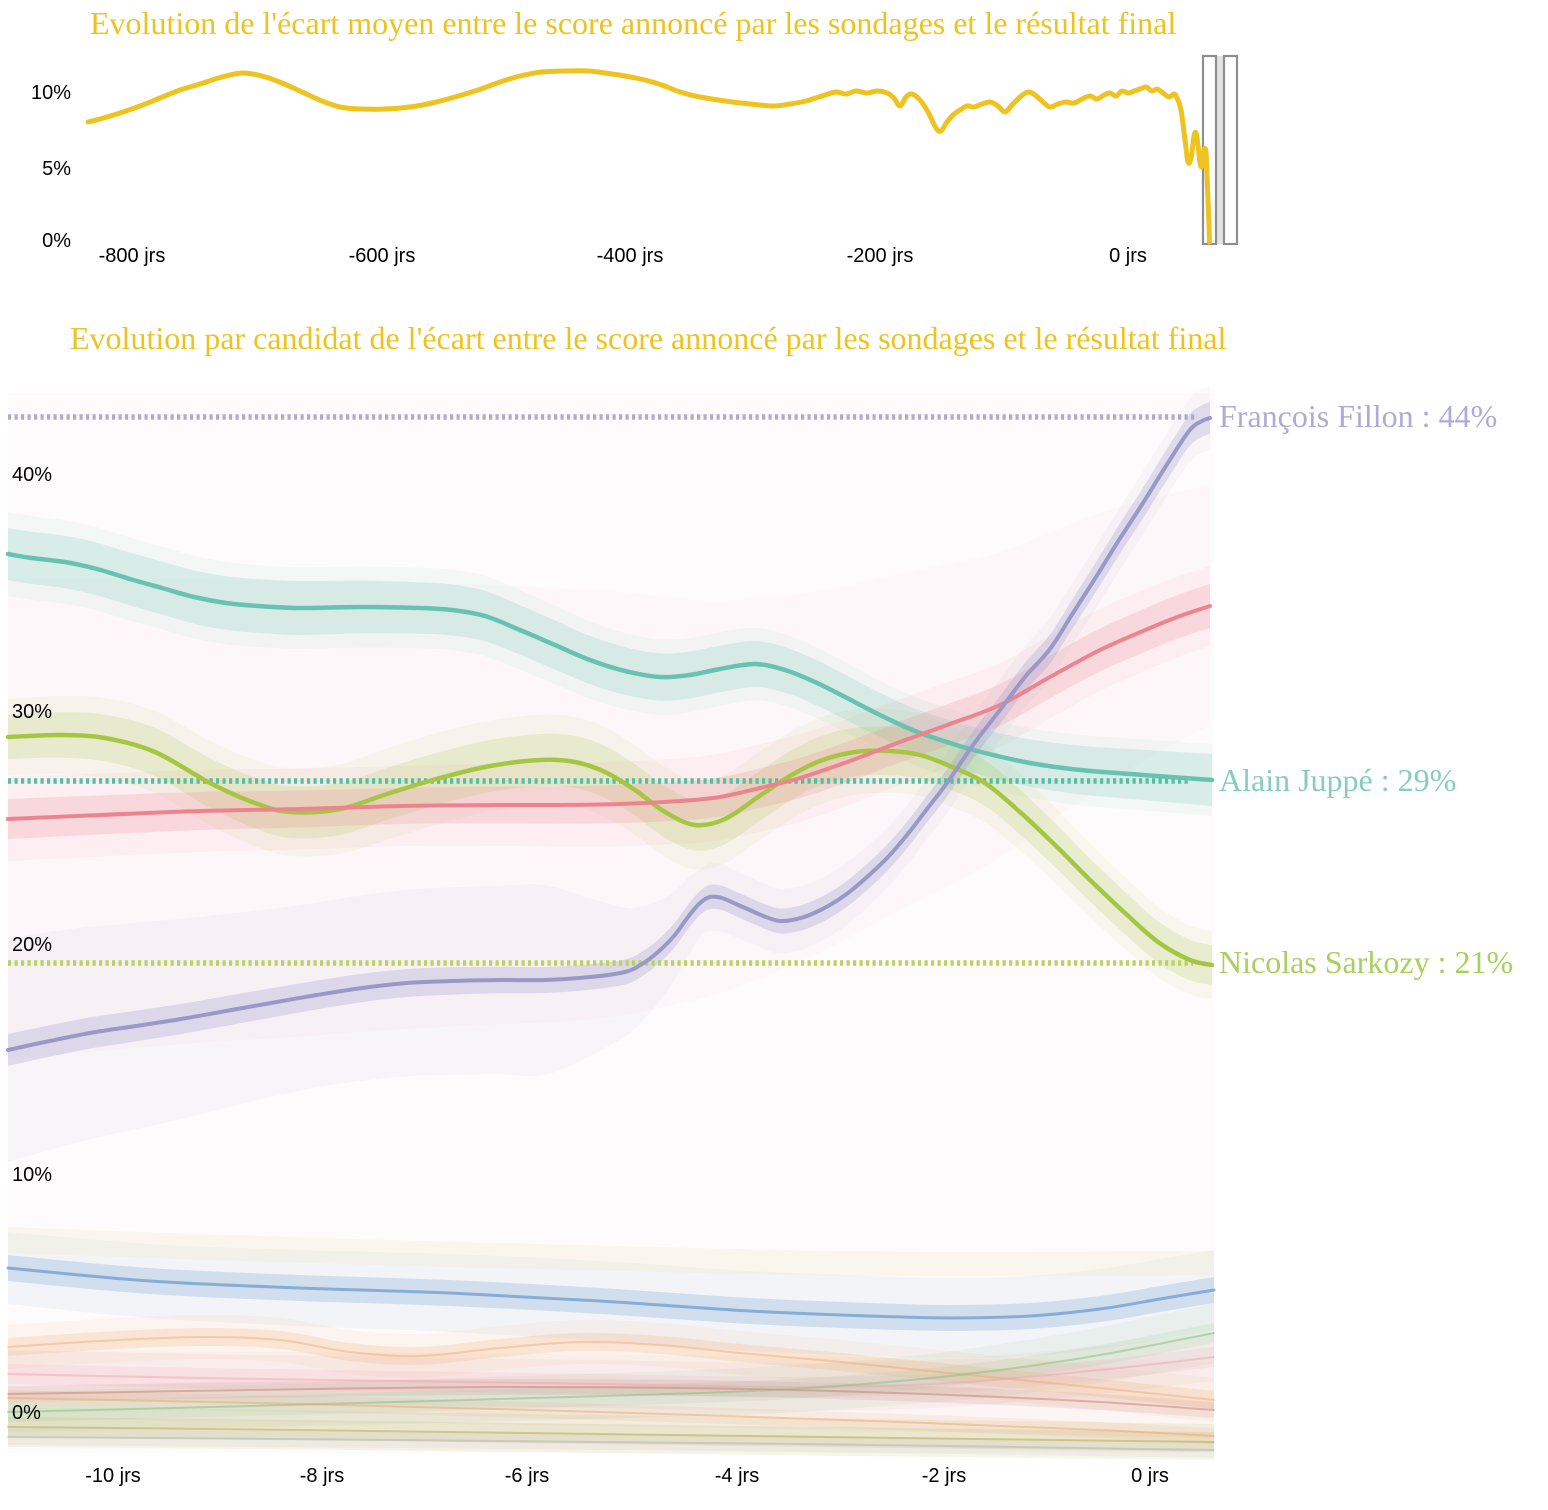  Describe the element at coordinates (32, 945) in the screenshot. I see `svg-text: 20%` at that location.